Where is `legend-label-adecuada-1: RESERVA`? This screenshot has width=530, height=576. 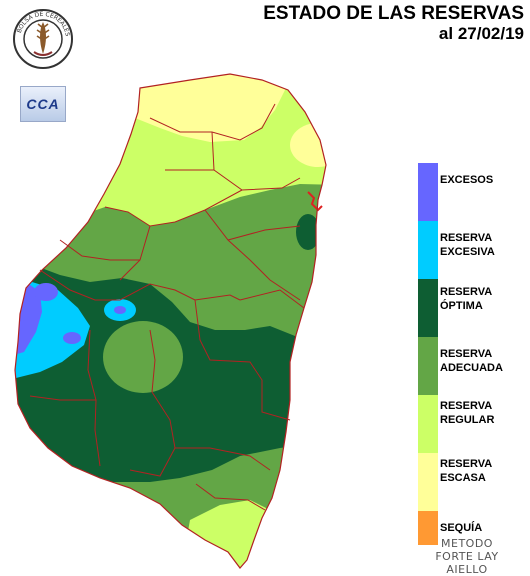
legend-label-adecuada-1: RESERVA is located at coordinates (466, 354).